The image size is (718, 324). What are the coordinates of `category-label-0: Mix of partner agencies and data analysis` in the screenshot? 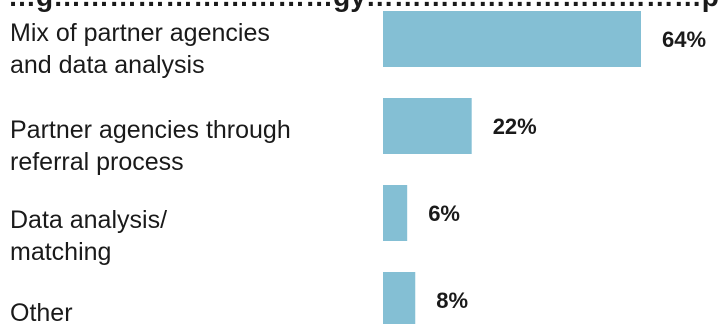 It's located at (140, 49).